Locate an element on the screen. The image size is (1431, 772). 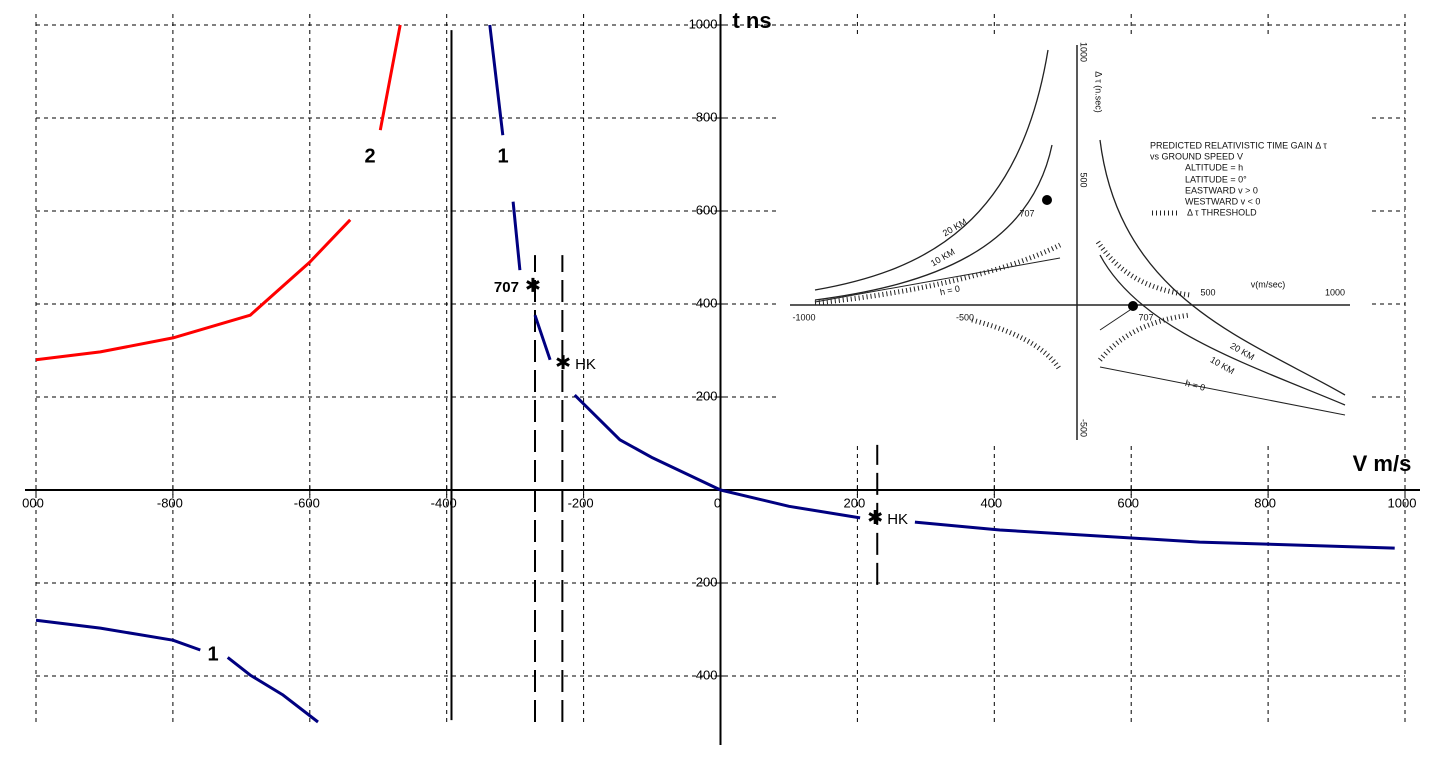
x-tick-label: 000 is located at coordinates (33, 502).